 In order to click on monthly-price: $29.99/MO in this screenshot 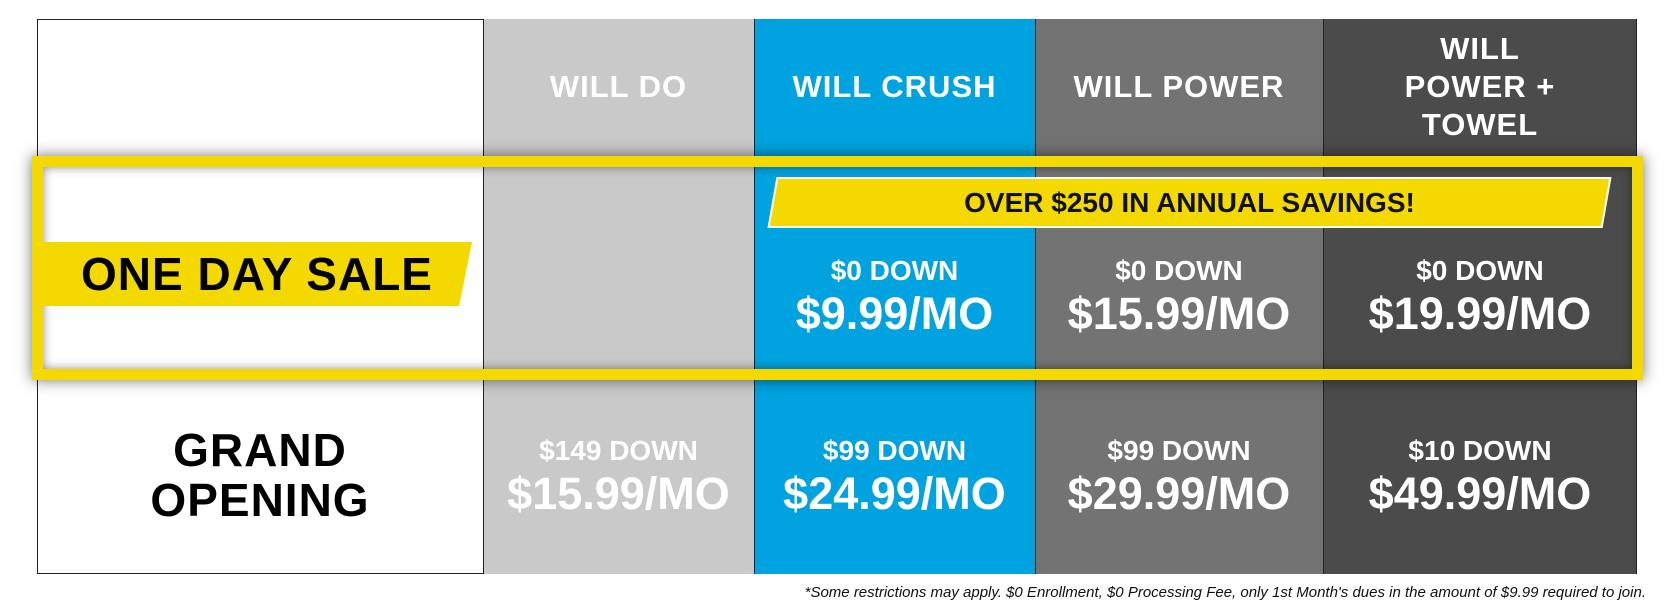, I will do `click(1179, 493)`.